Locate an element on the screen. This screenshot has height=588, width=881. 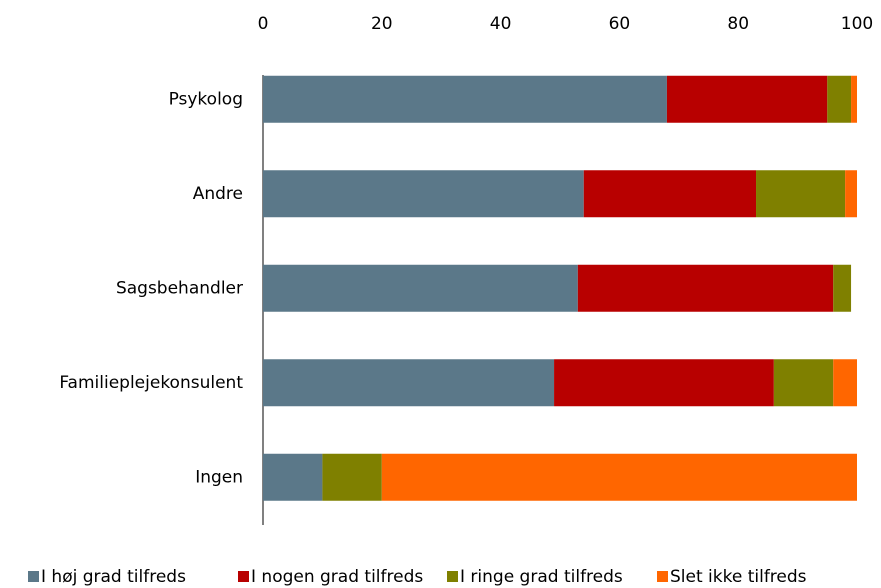
x-tick-label: 60 is located at coordinates (620, 24).